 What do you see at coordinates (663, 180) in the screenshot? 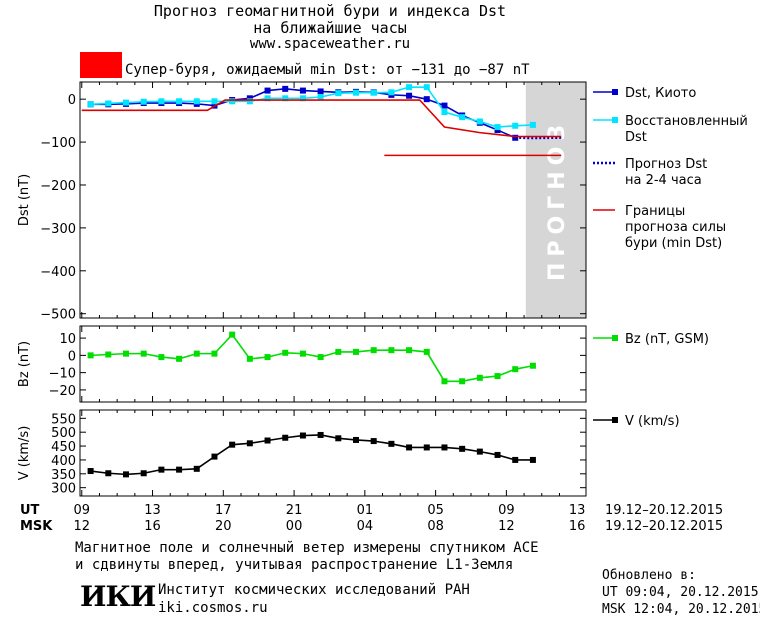
I see `legend-entry: на 2-4 часа` at bounding box center [663, 180].